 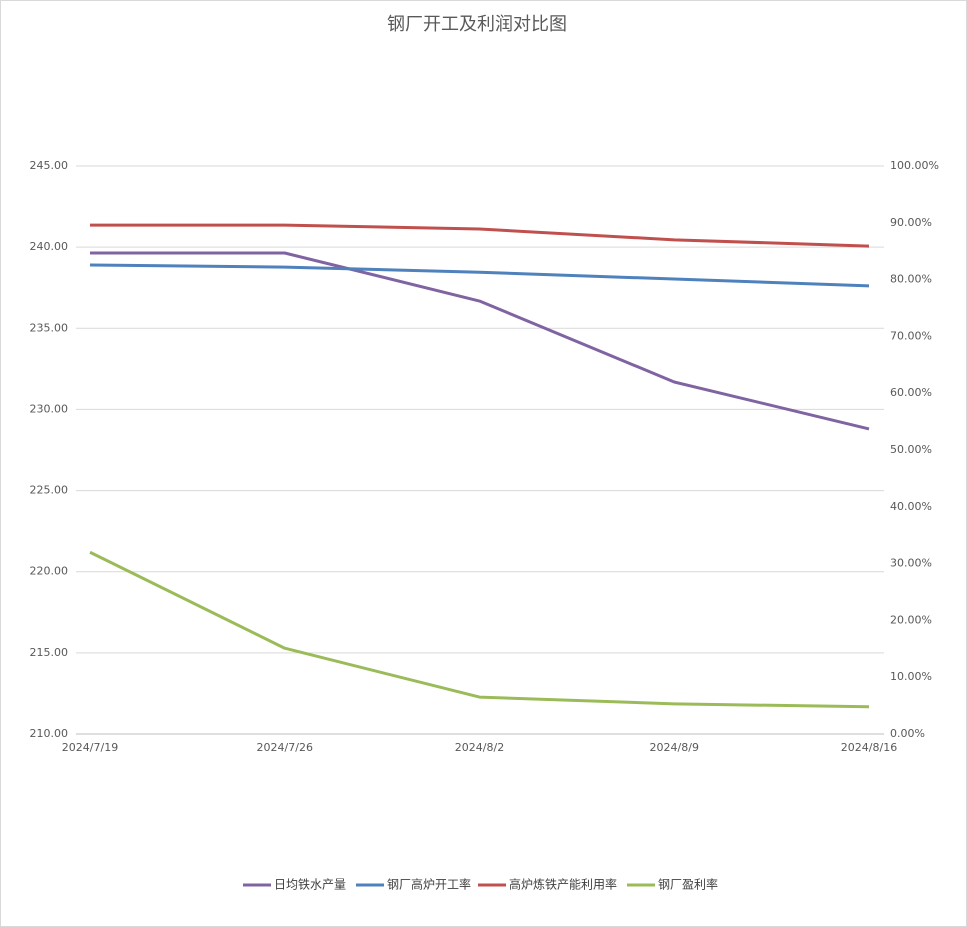 What do you see at coordinates (49, 490) in the screenshot?
I see `y-tick-label: 225.00` at bounding box center [49, 490].